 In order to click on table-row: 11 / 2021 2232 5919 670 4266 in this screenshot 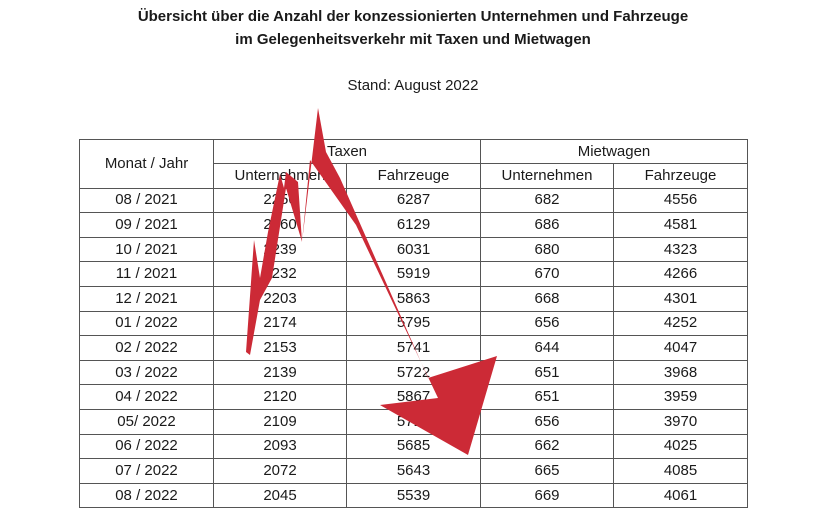, I will do `click(414, 274)`.